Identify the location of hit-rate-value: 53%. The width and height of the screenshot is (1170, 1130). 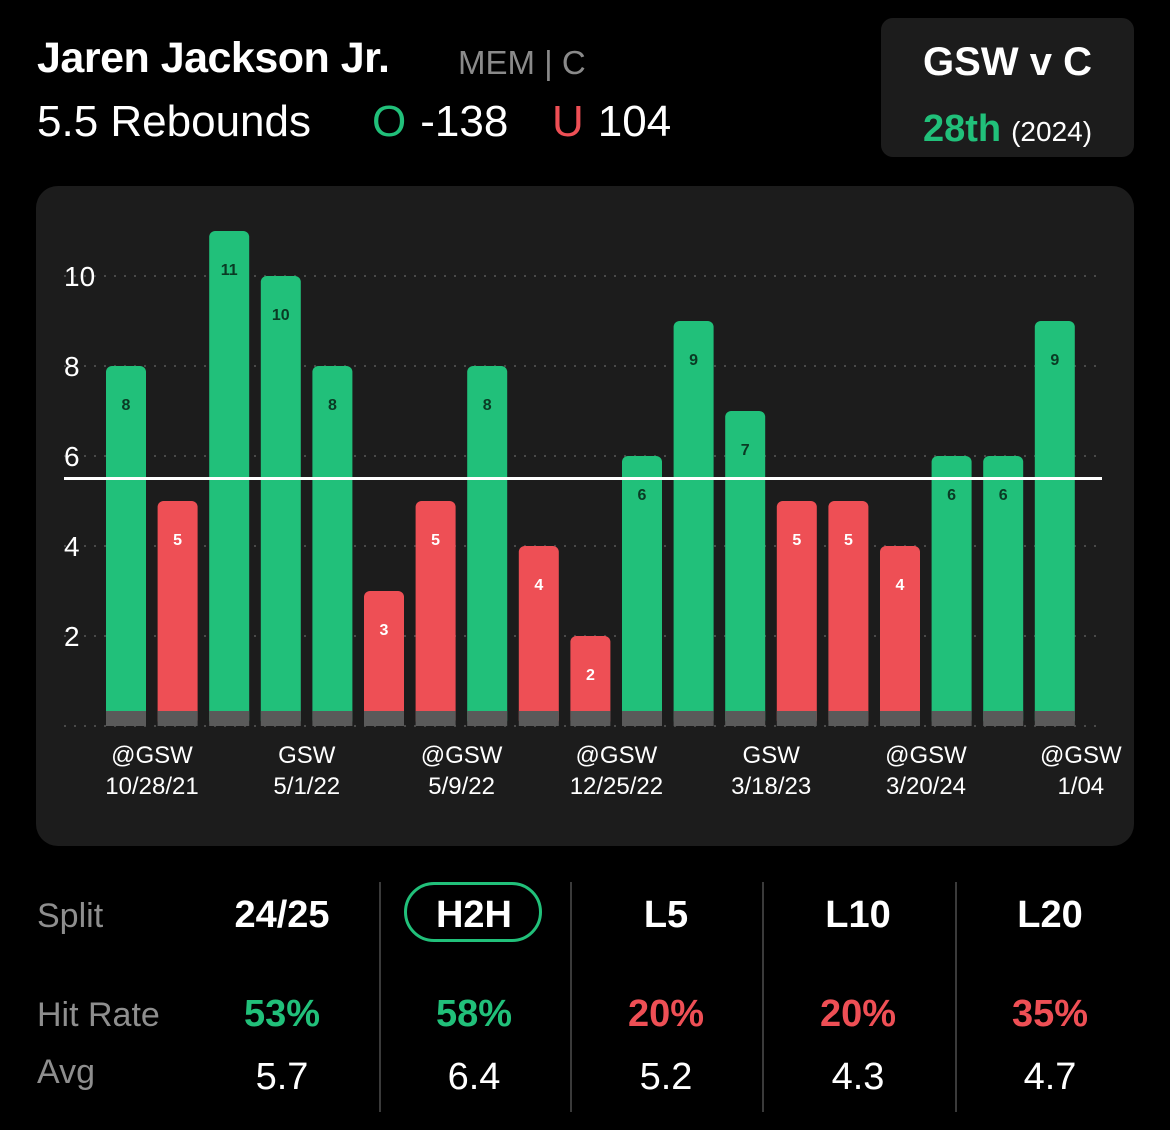
(282, 1014).